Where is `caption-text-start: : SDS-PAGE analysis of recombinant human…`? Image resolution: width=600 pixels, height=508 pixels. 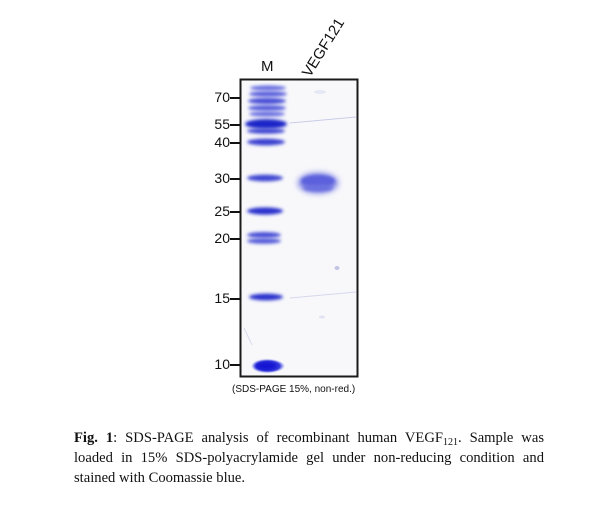 caption-text-start: : SDS-PAGE analysis of recombinant human… is located at coordinates (278, 438).